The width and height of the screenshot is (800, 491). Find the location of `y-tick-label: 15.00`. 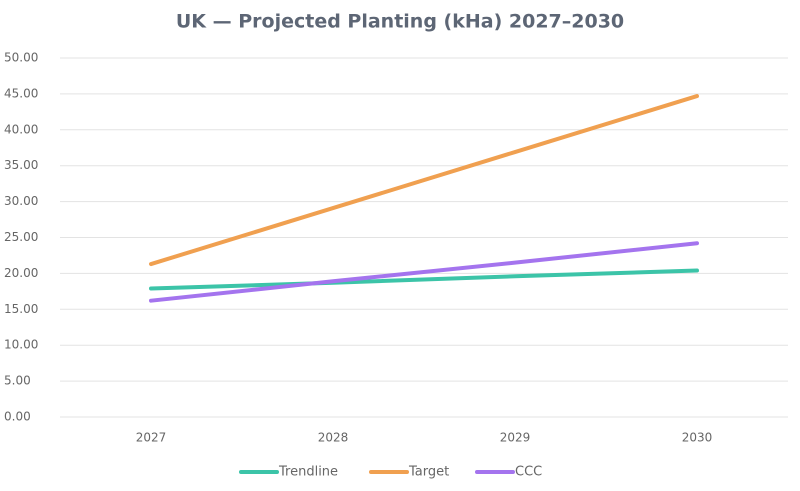

y-tick-label: 15.00 is located at coordinates (21, 309).